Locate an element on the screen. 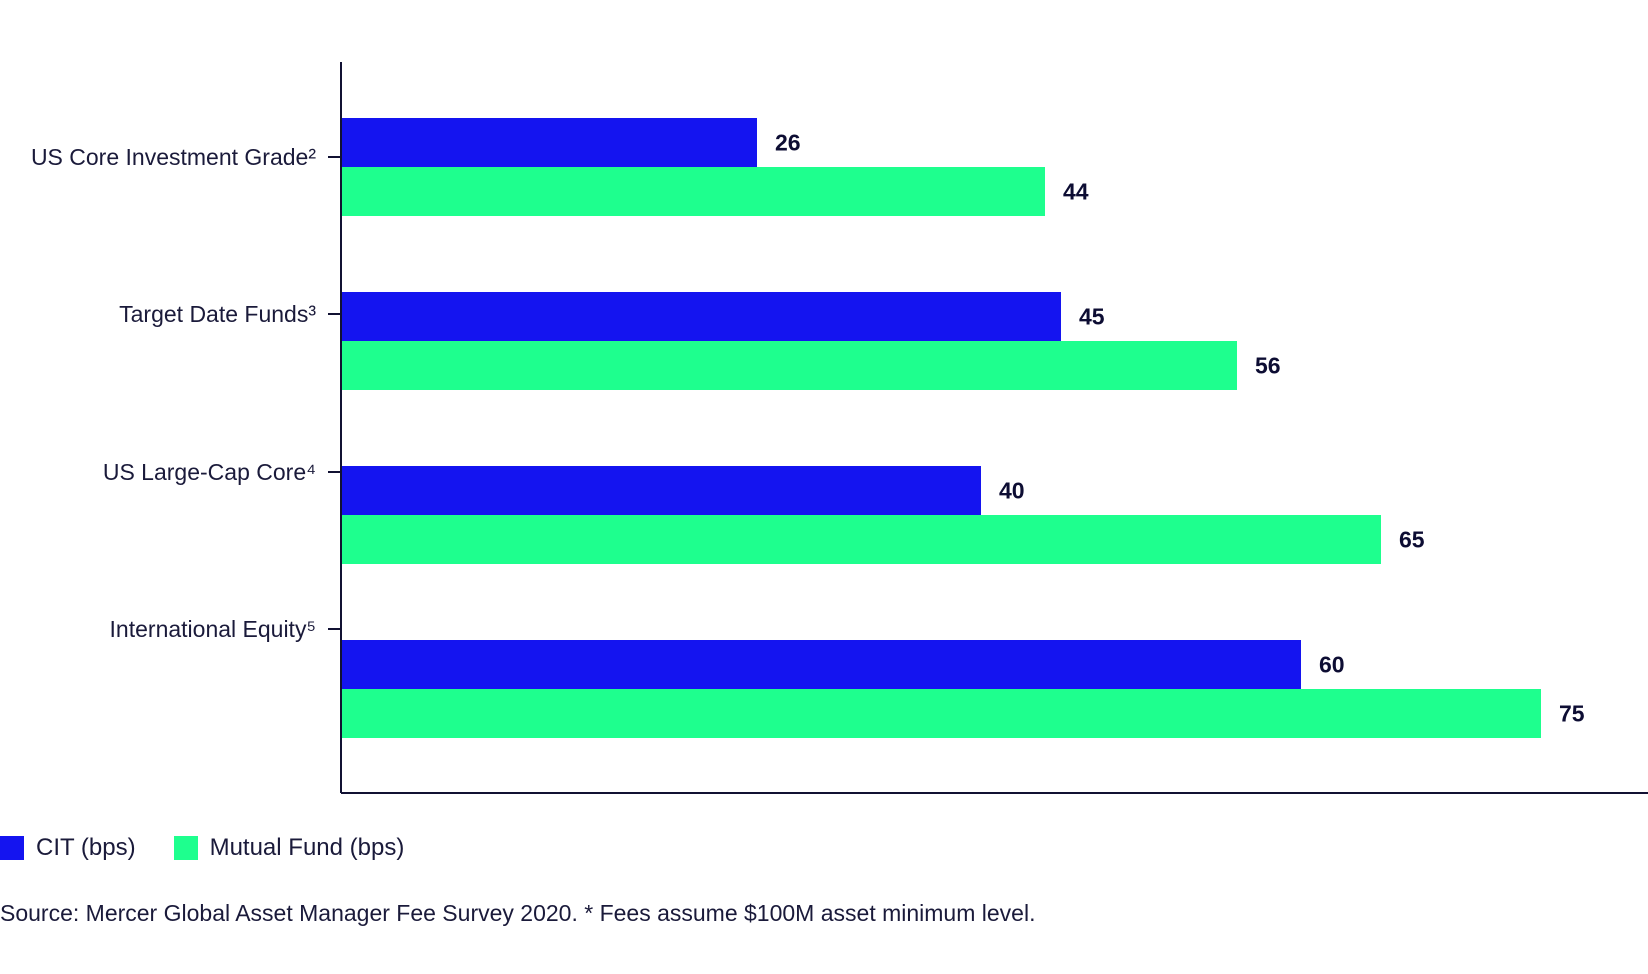 Image resolution: width=1648 pixels, height=974 pixels. category-label-international-equity: International Equity⁵ is located at coordinates (213, 629).